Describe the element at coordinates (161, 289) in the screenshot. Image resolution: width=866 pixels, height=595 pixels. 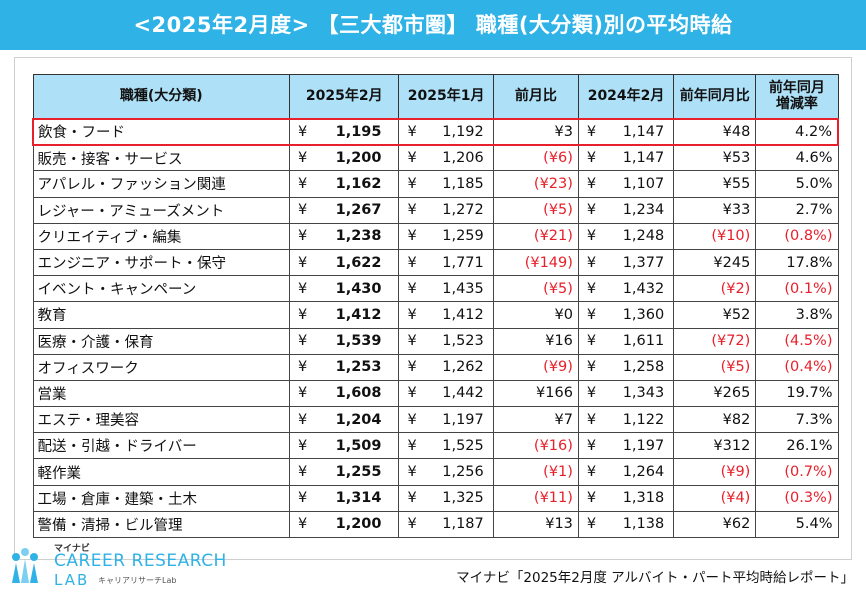
I see `cell-category: イベント・キャンペーン` at that location.